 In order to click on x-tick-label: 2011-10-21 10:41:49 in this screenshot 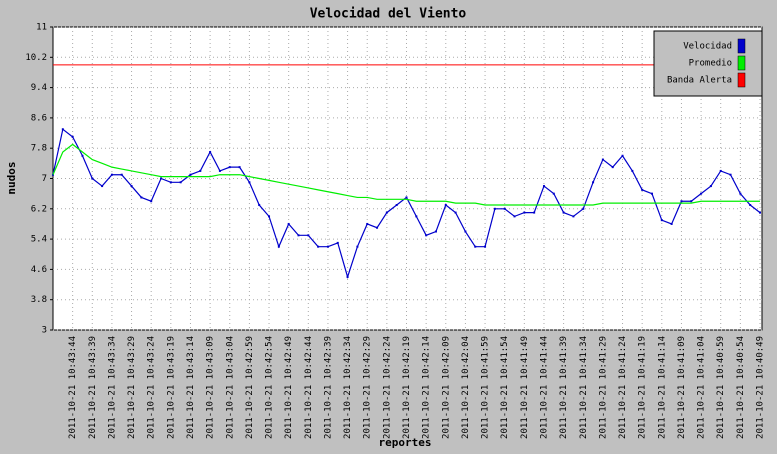, I will do `click(525, 387)`.